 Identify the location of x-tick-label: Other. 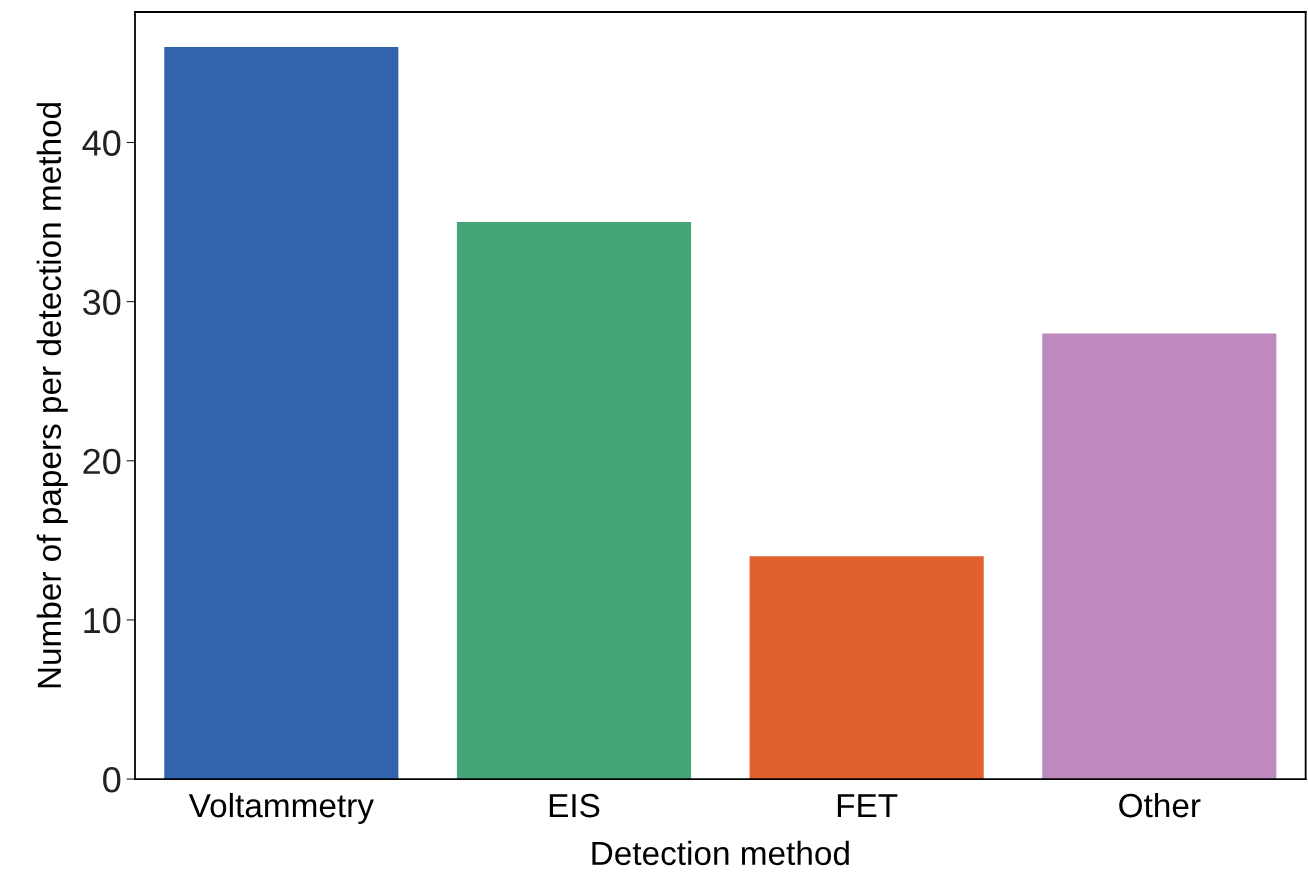
(1160, 805).